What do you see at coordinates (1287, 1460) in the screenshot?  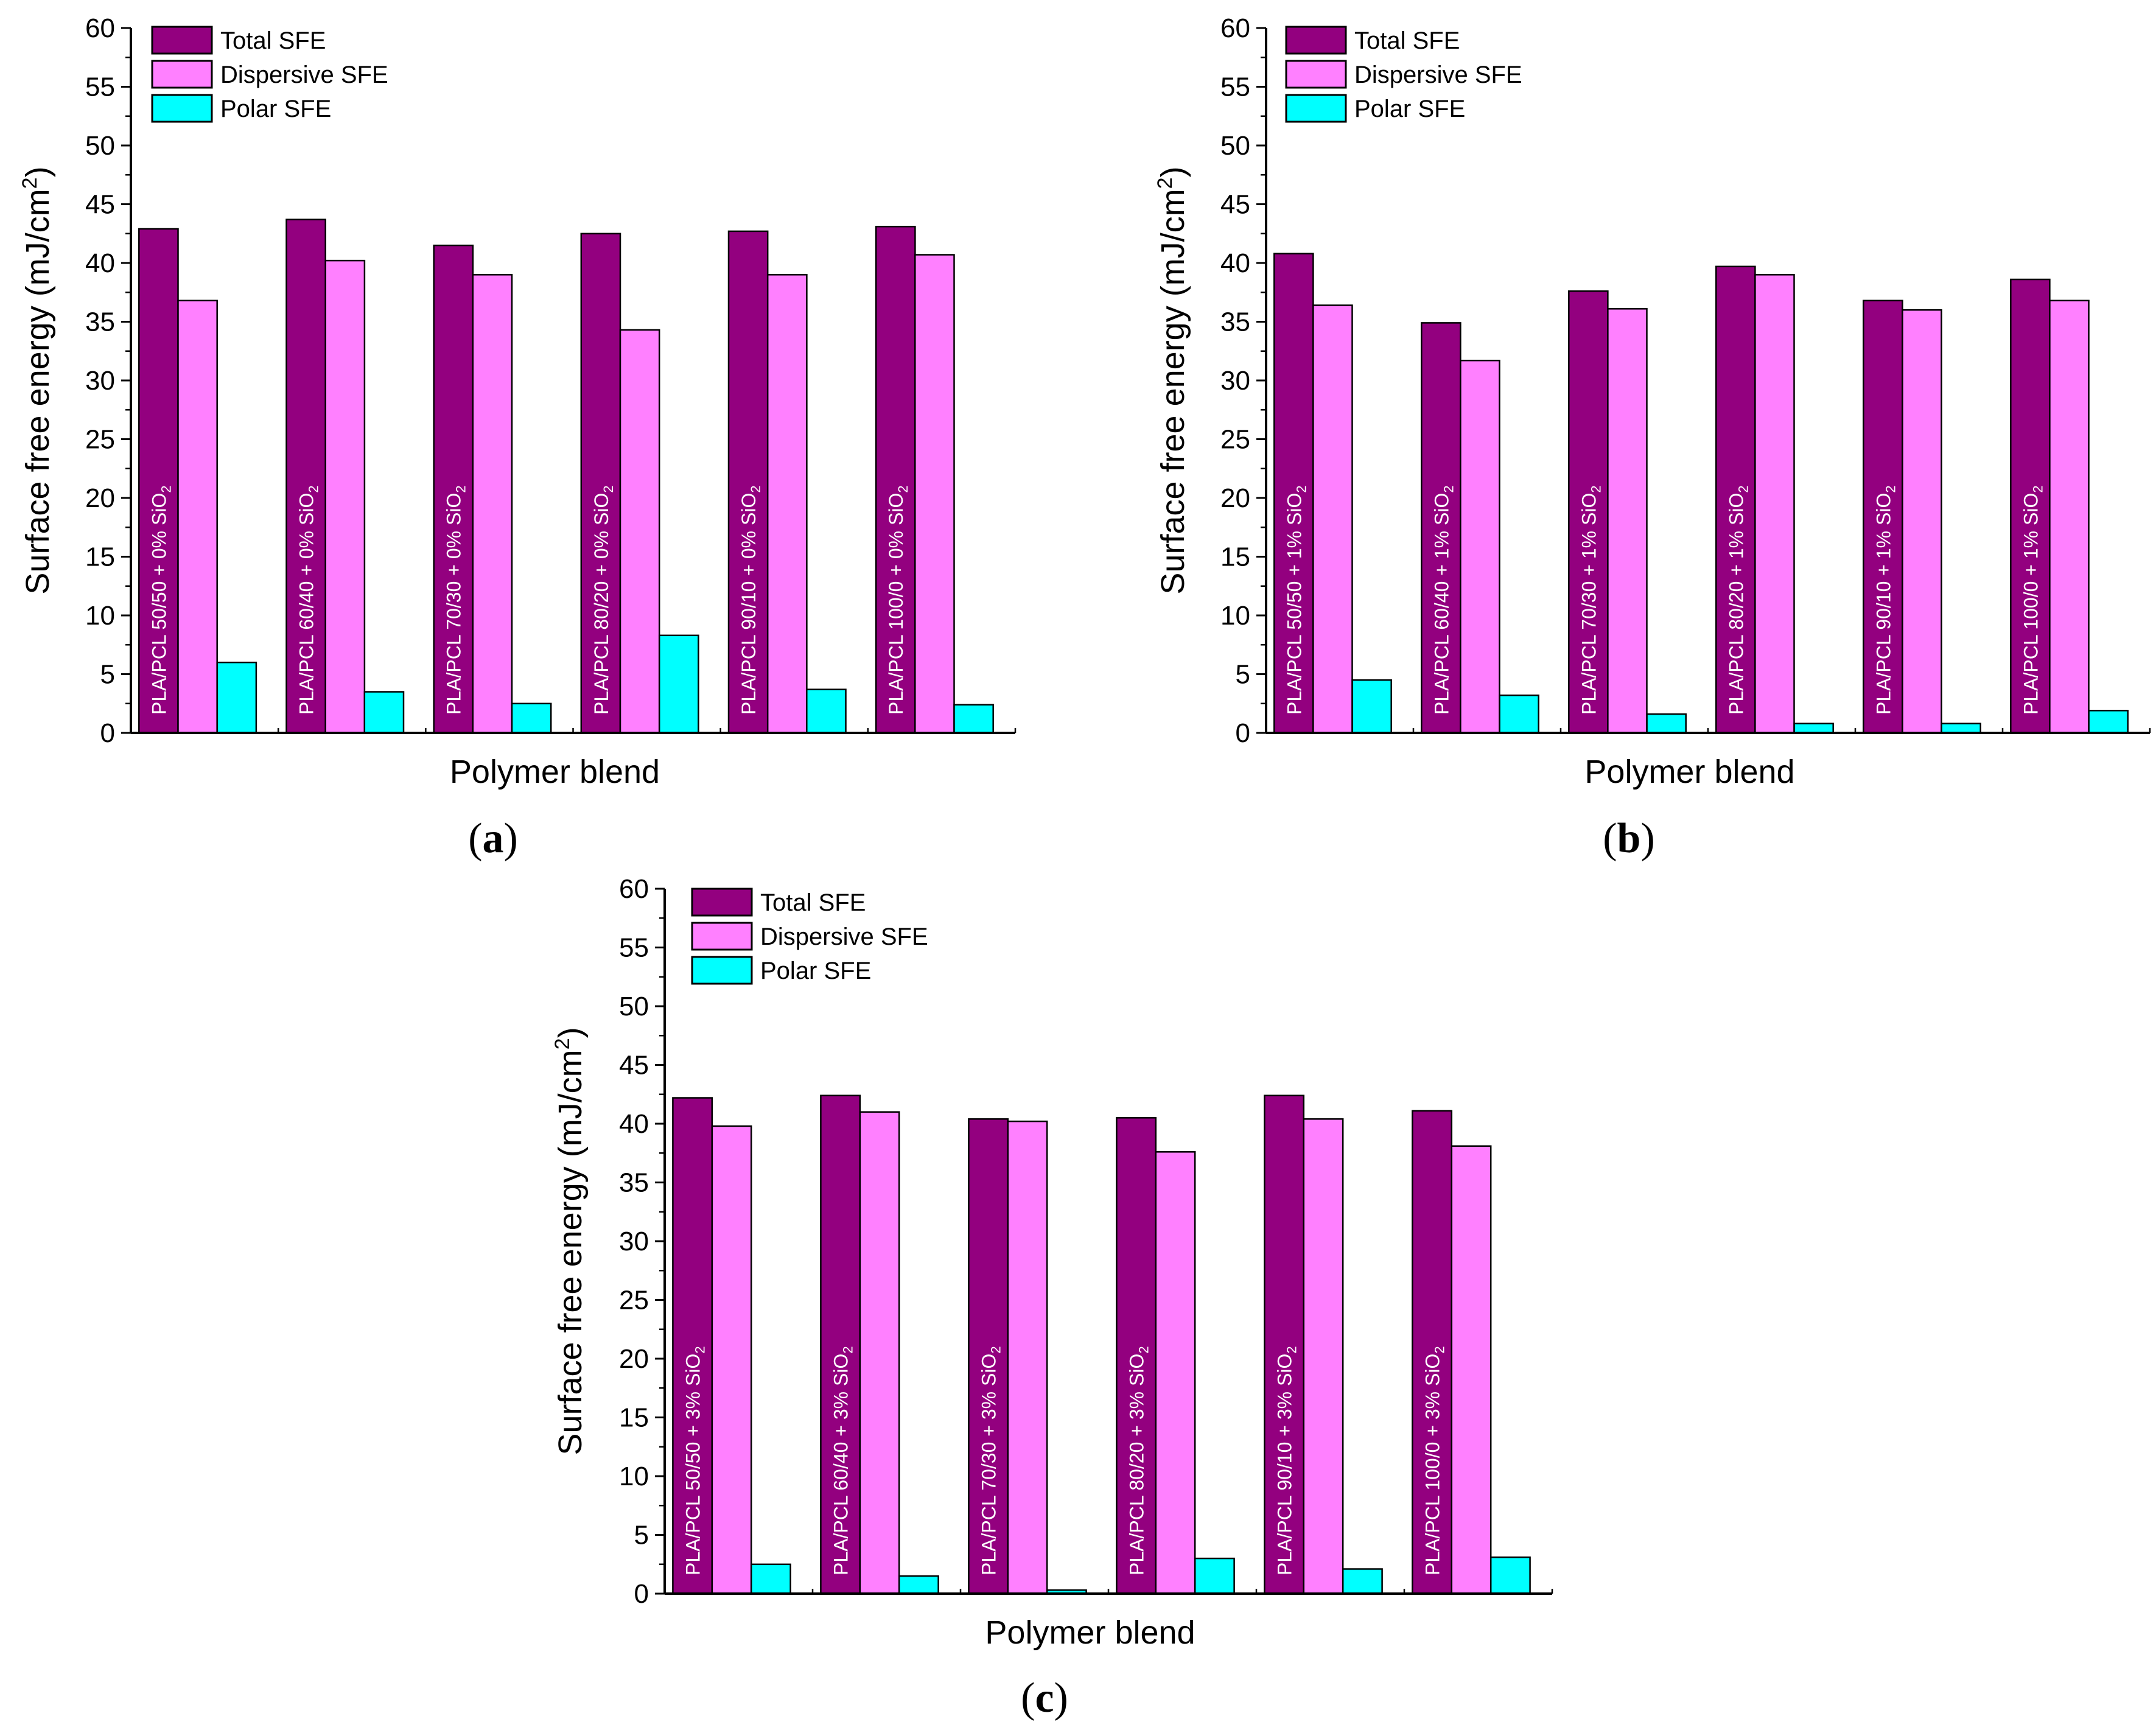 I see `category-label-5: PLA/PCL 90/10 + 3% SiO2` at bounding box center [1287, 1460].